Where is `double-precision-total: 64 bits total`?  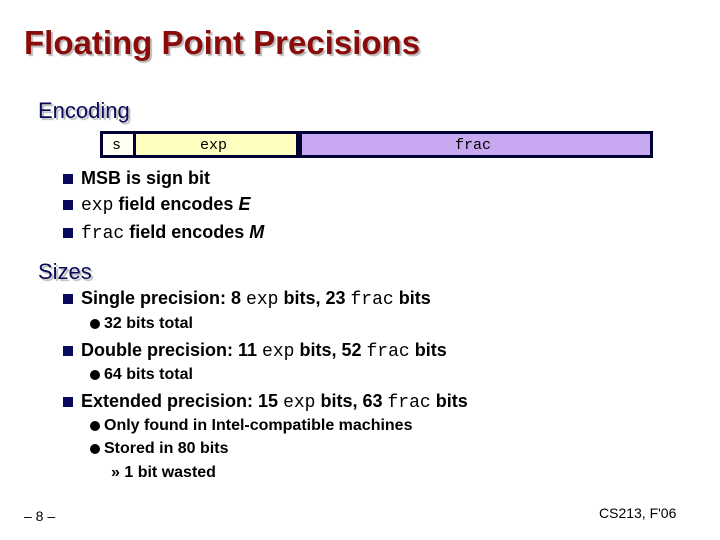 double-precision-total: 64 bits total is located at coordinates (148, 374).